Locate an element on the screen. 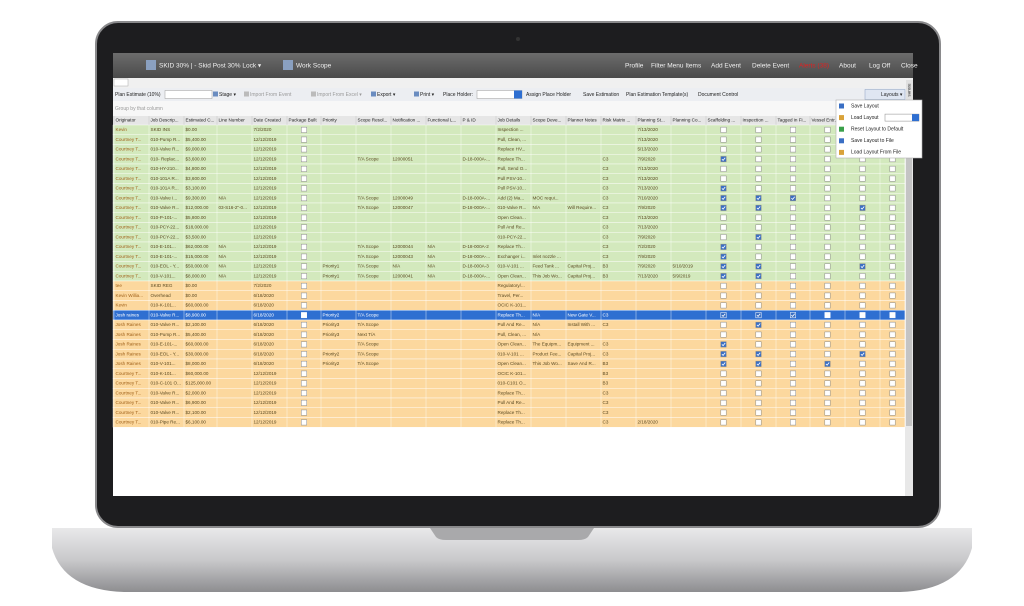  nav-link: Log Off is located at coordinates (879, 66).